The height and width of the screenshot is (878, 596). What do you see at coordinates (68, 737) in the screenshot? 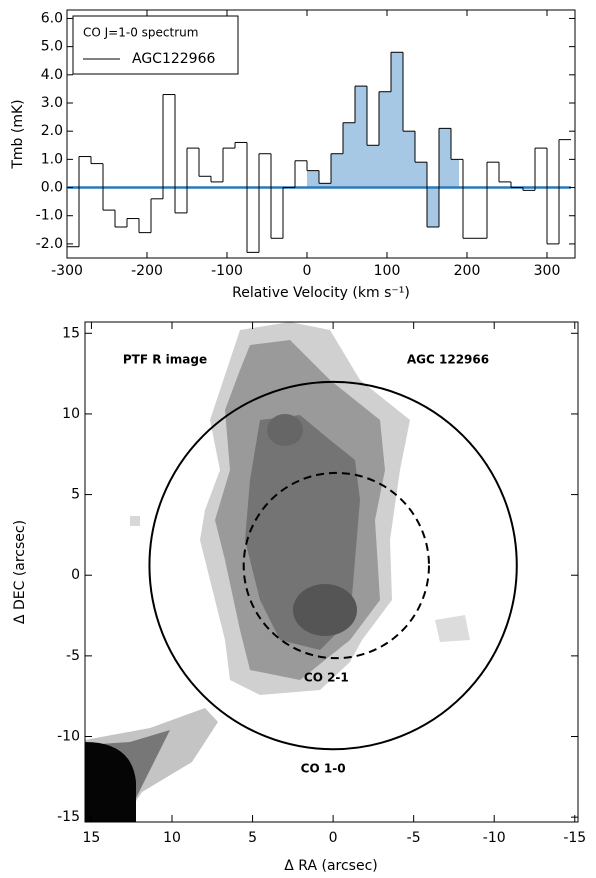
I see `y-tick-label: -10` at bounding box center [68, 737].